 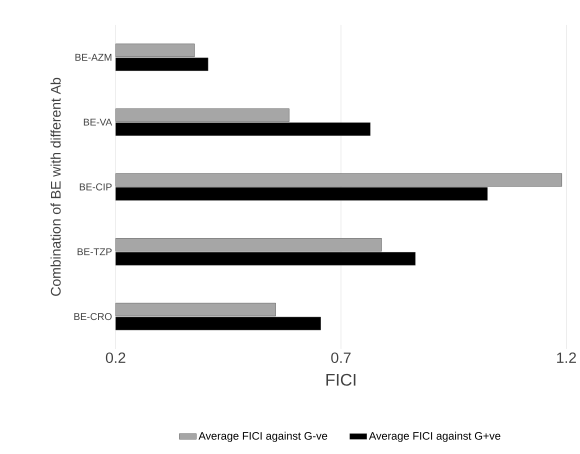 I want to click on x-tick-label: 0.7, so click(x=341, y=358).